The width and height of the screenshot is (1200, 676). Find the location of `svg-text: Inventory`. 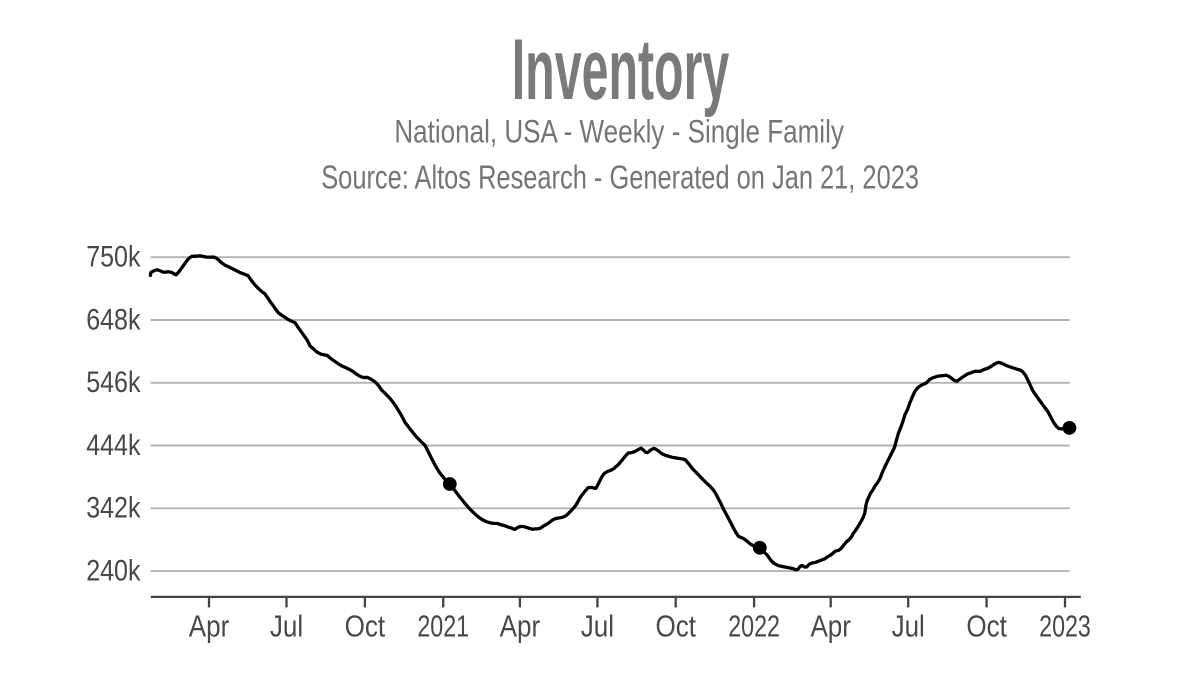

svg-text: Inventory is located at coordinates (621, 69).